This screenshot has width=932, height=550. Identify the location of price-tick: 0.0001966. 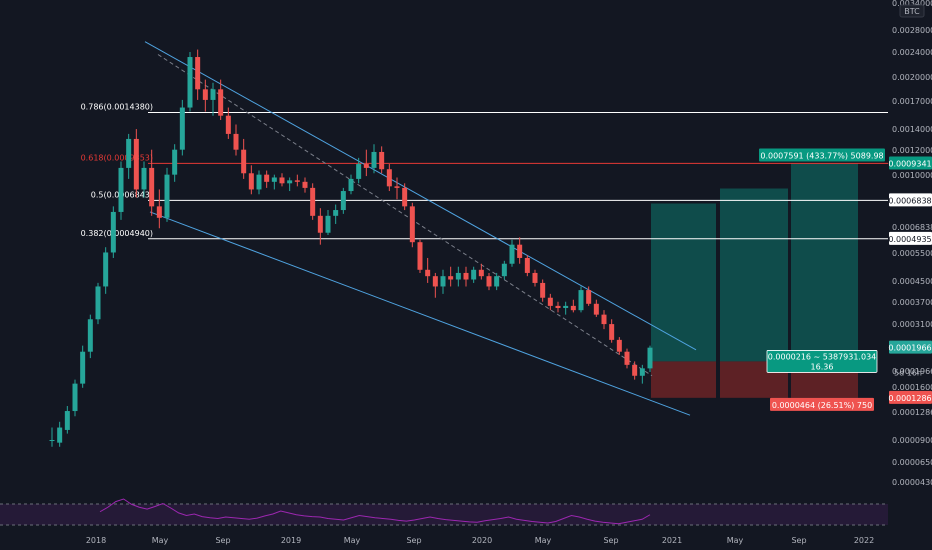
(912, 371).